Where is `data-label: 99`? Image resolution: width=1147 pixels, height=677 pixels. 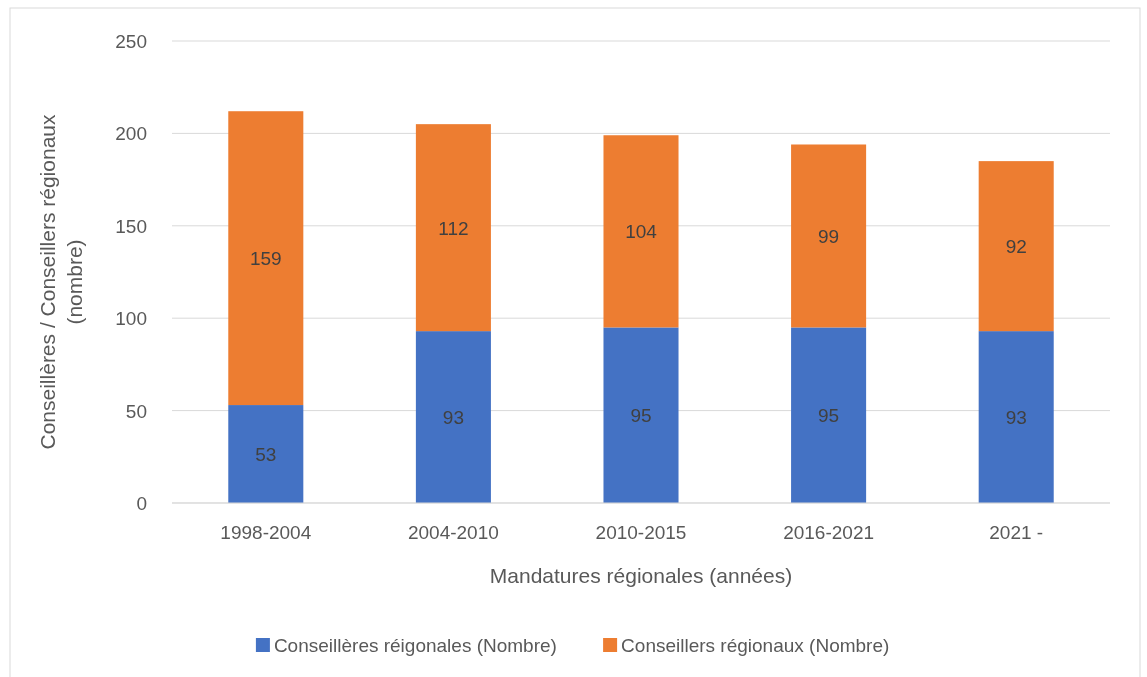
data-label: 99 is located at coordinates (829, 236).